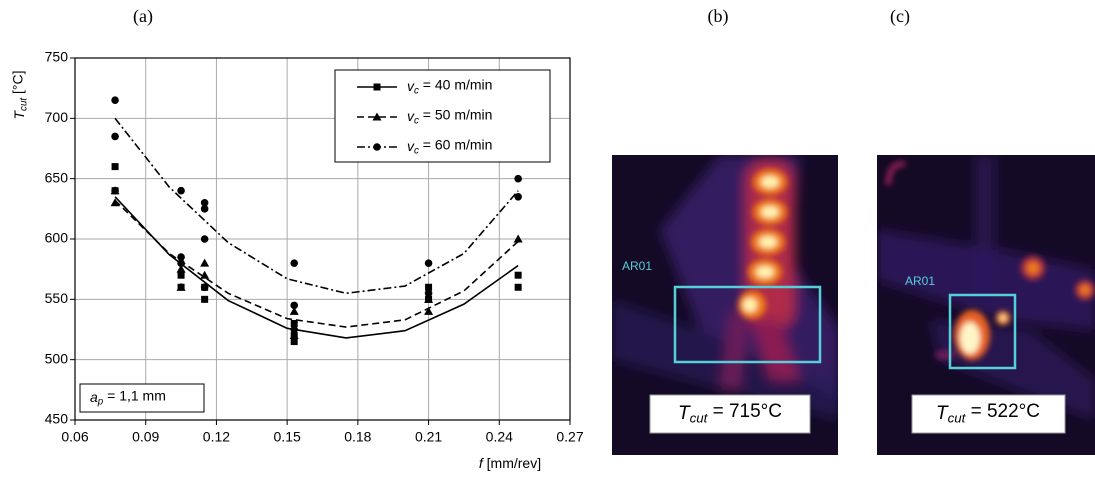 The width and height of the screenshot is (1095, 479). Describe the element at coordinates (57, 358) in the screenshot. I see `y-tick-label: 500` at that location.